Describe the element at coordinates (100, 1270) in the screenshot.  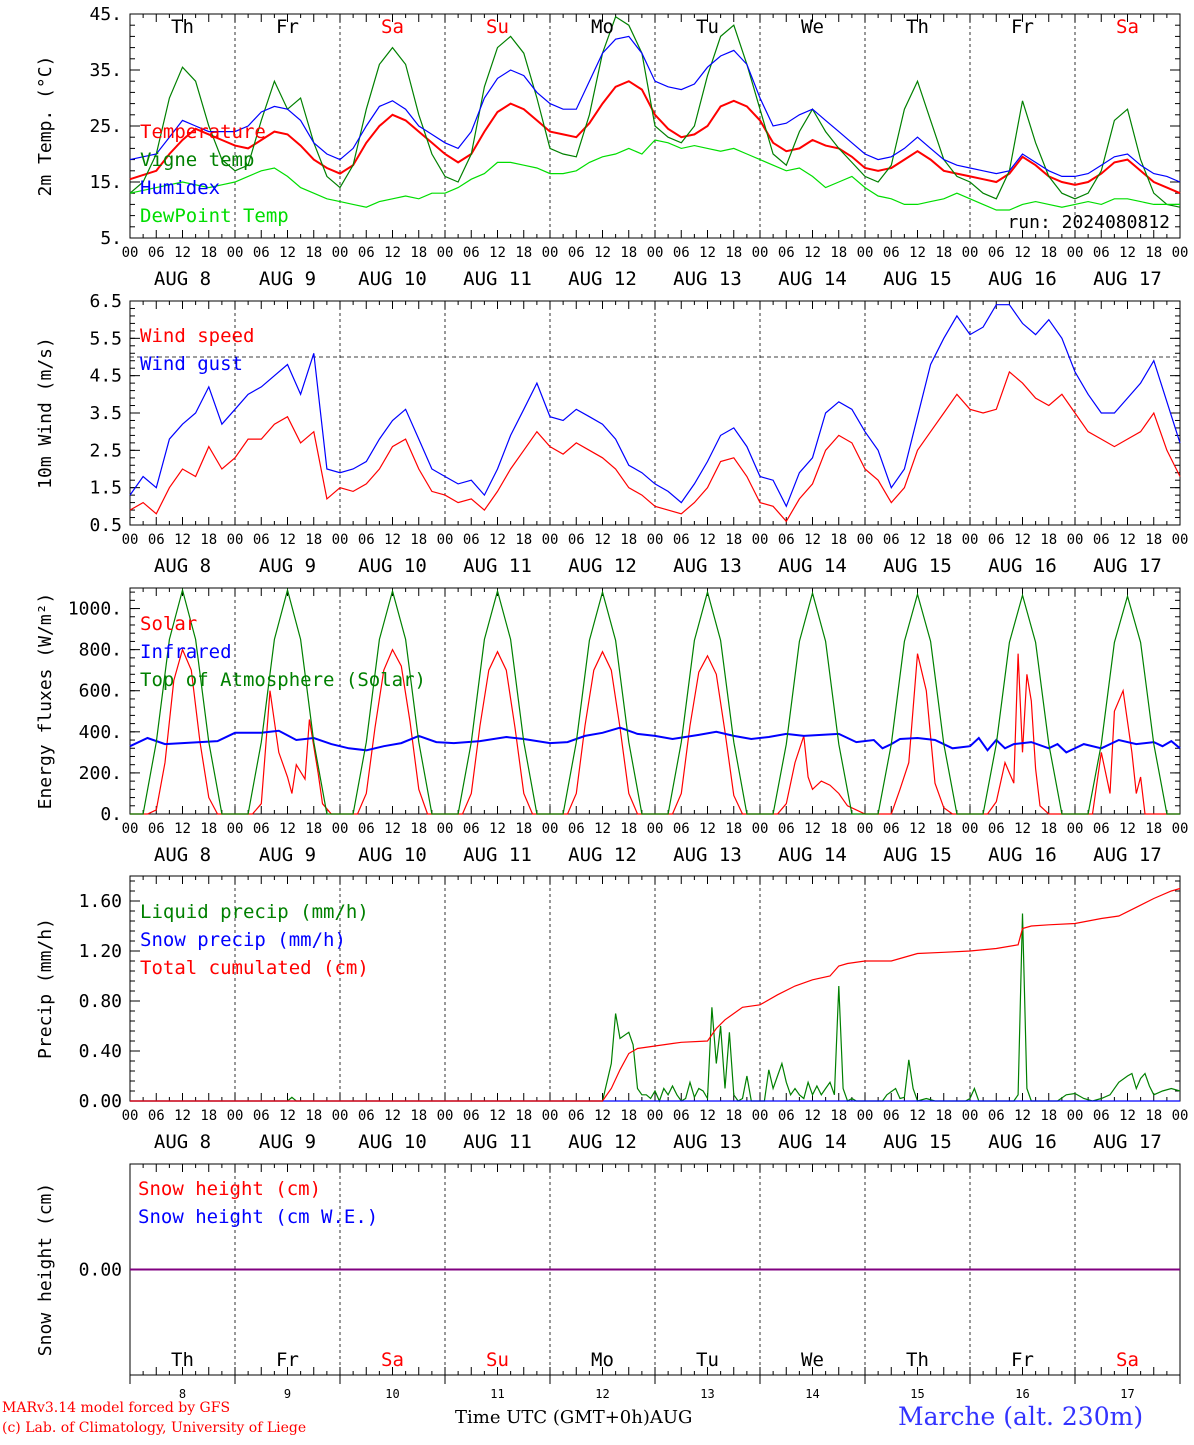
I see `y-tick-label: 0.00` at that location.